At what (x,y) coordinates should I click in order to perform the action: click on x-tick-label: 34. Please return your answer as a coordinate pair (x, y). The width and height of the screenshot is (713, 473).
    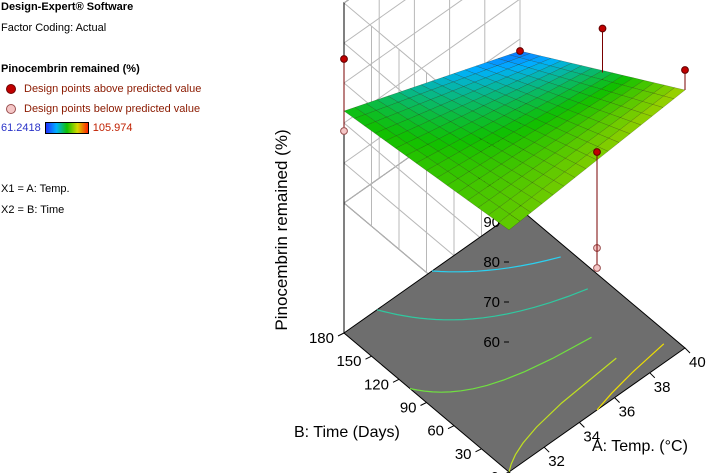
    Looking at the image, I should click on (591, 436).